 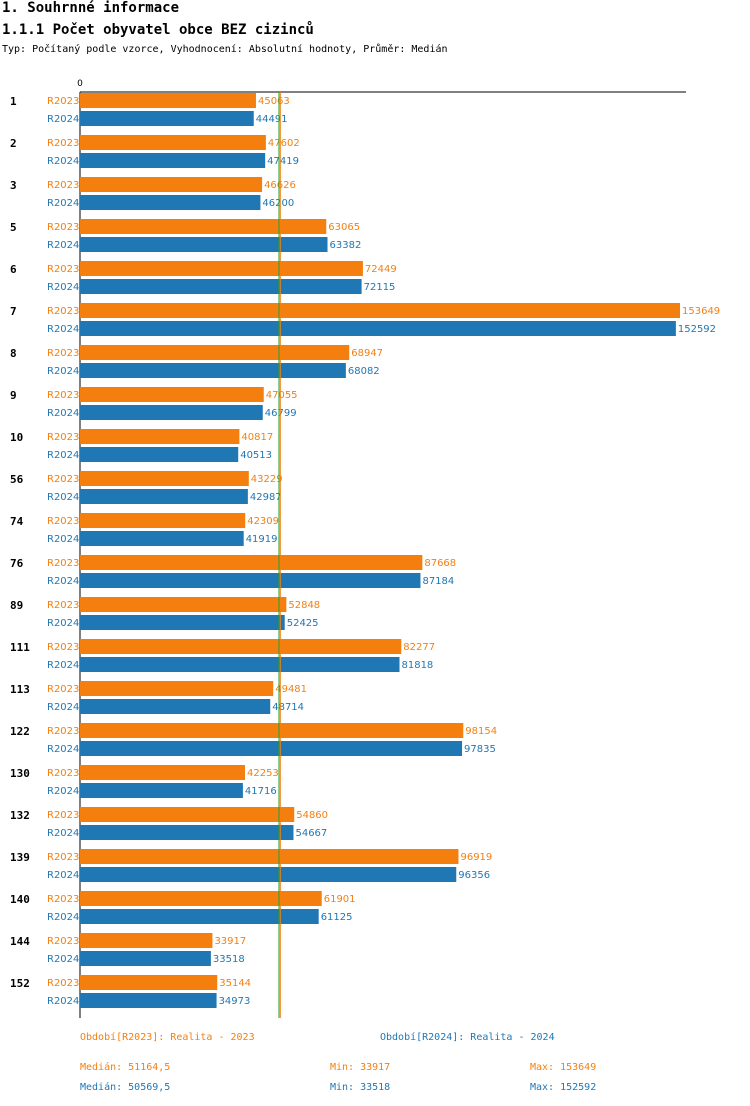 What do you see at coordinates (480, 749) in the screenshot?
I see `value-label-r2024: 97835` at bounding box center [480, 749].